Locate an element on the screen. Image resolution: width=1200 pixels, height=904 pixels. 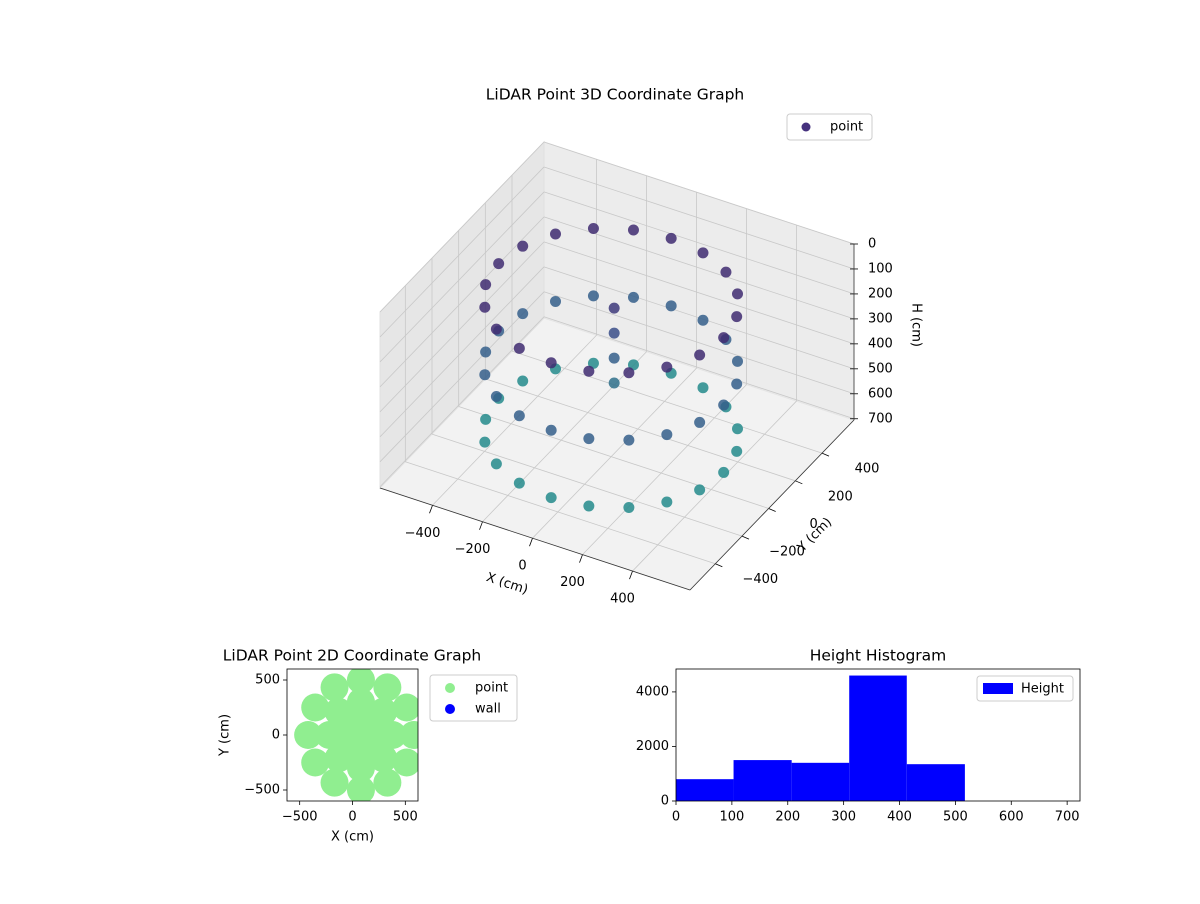
y-tick-label: 0 is located at coordinates (814, 524).